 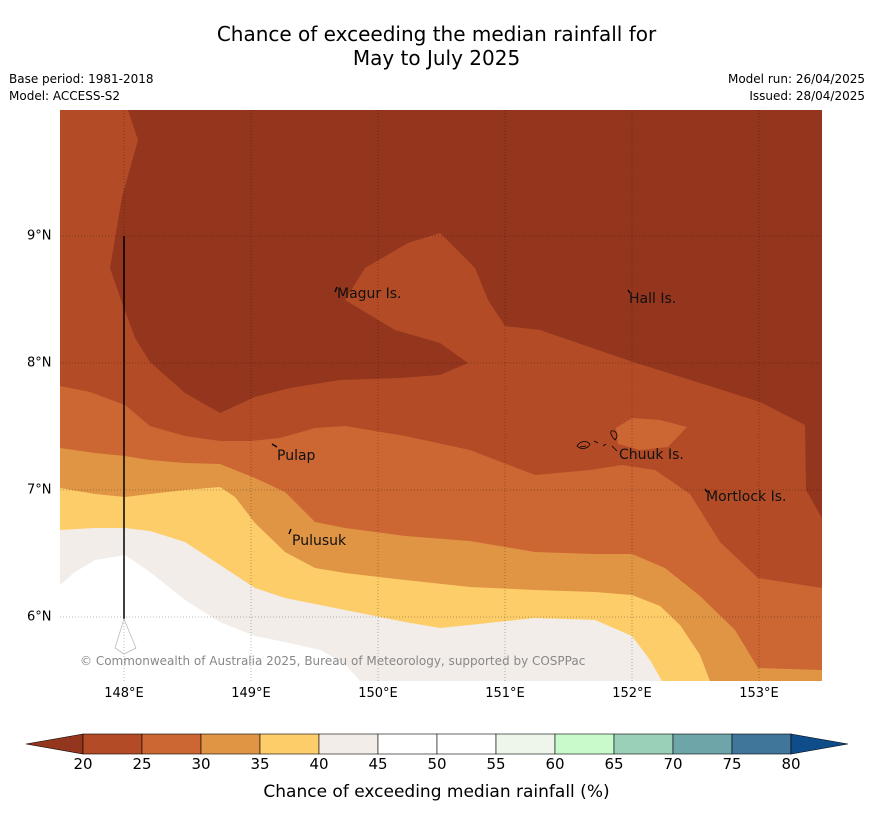 What do you see at coordinates (142, 764) in the screenshot?
I see `colorbar-tick-label: 25` at bounding box center [142, 764].